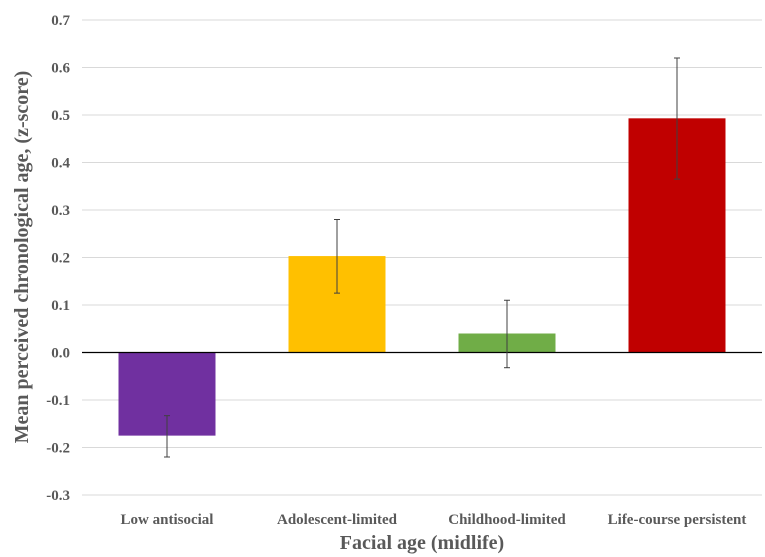  I want to click on x-axis-title: Facial age (midlife), so click(422, 543).